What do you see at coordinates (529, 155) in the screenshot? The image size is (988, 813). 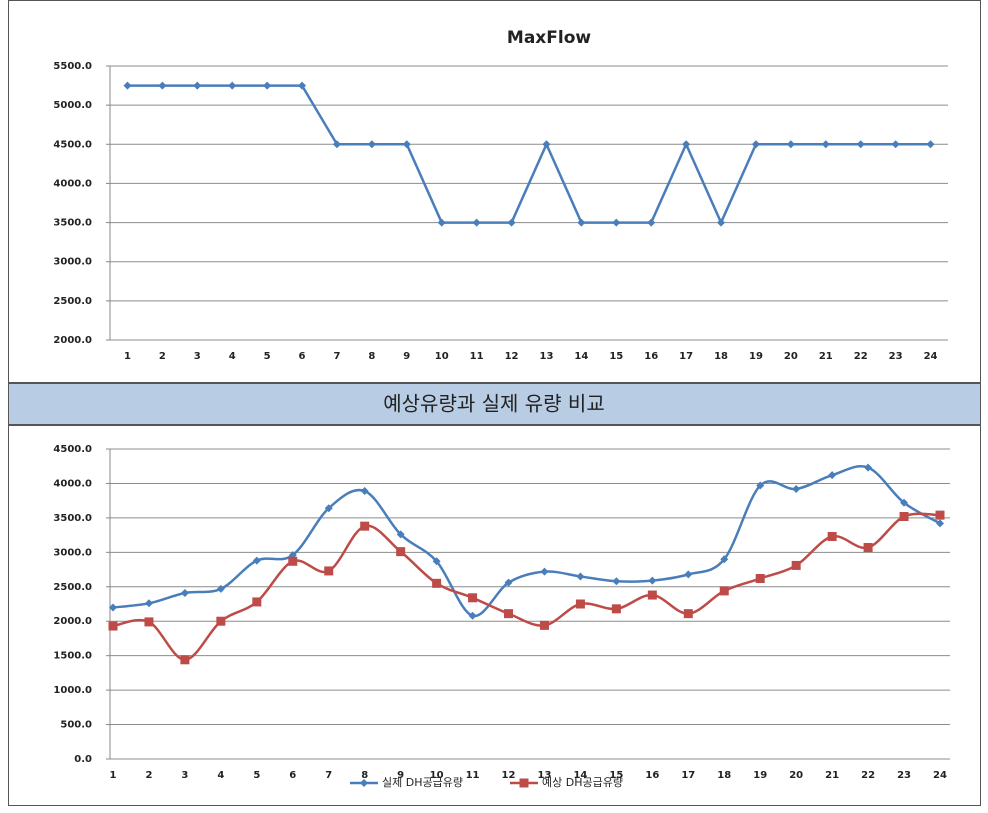 I see `series-line` at bounding box center [529, 155].